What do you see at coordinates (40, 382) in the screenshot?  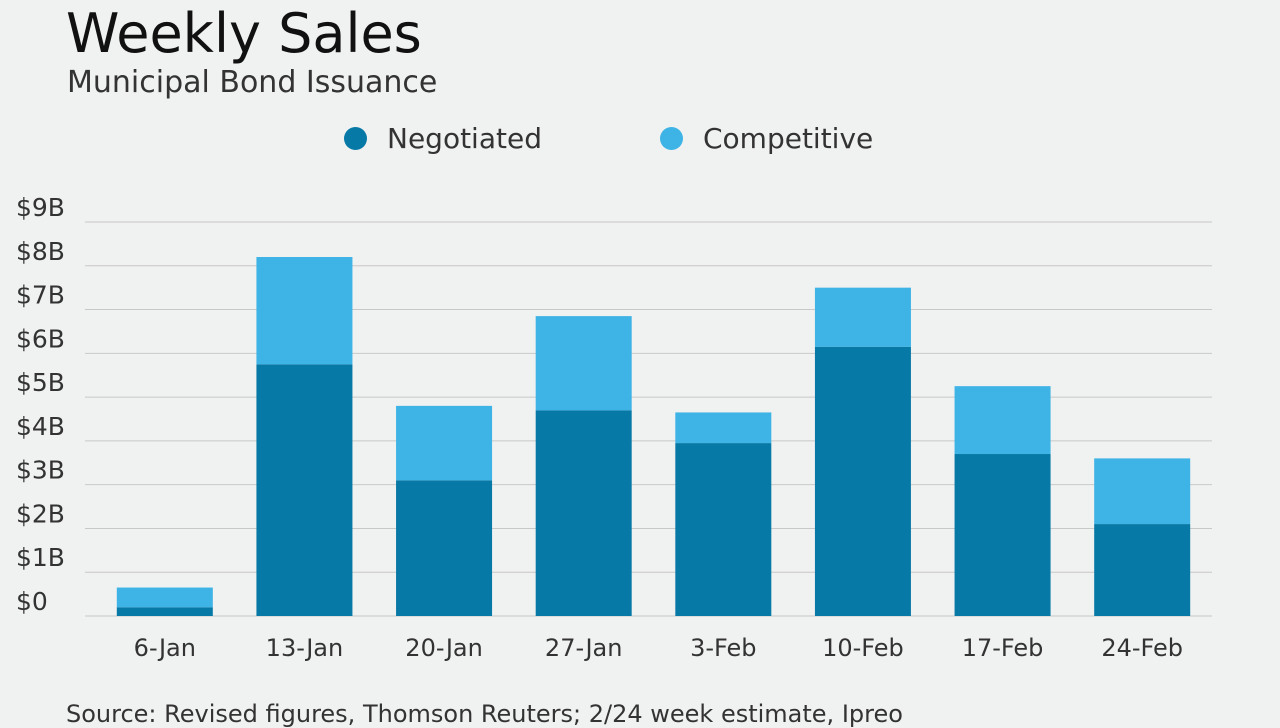 I see `y-tick-label: $5B` at bounding box center [40, 382].